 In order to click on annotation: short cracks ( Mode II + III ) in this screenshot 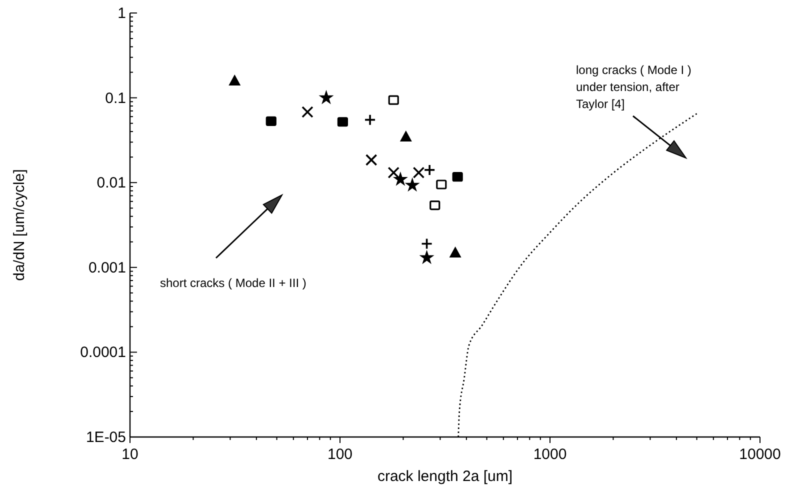, I will do `click(233, 283)`.